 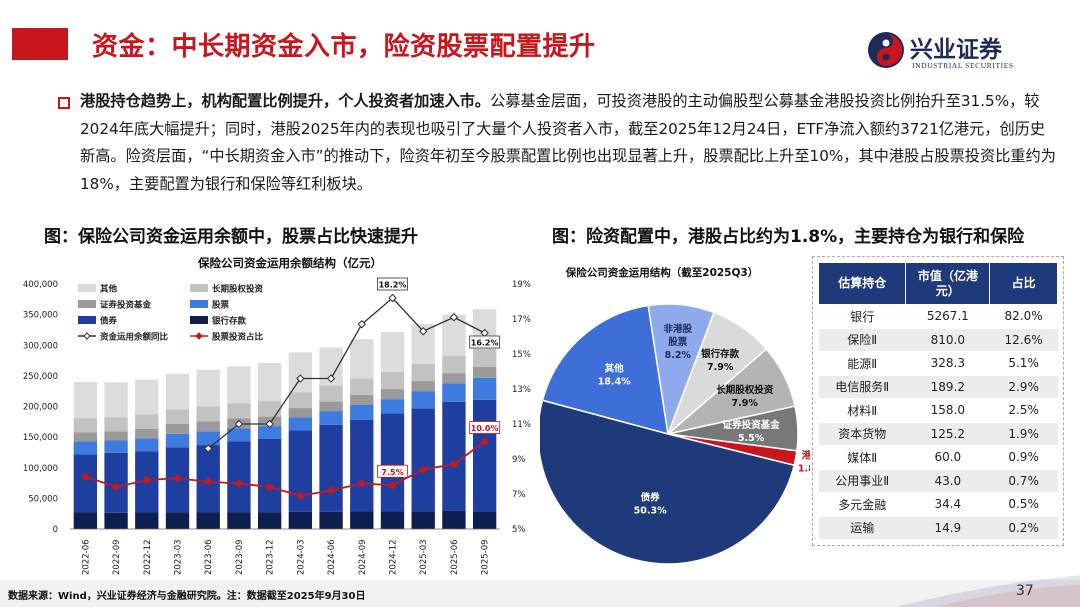 I want to click on pie-slice-label: 港股, so click(x=806, y=455).